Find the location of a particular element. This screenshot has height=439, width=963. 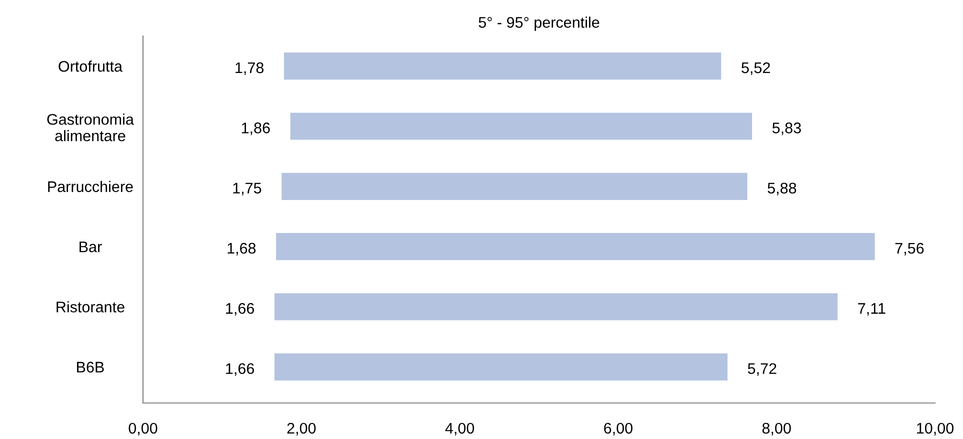

x-tick-label: 6,00 is located at coordinates (618, 429).